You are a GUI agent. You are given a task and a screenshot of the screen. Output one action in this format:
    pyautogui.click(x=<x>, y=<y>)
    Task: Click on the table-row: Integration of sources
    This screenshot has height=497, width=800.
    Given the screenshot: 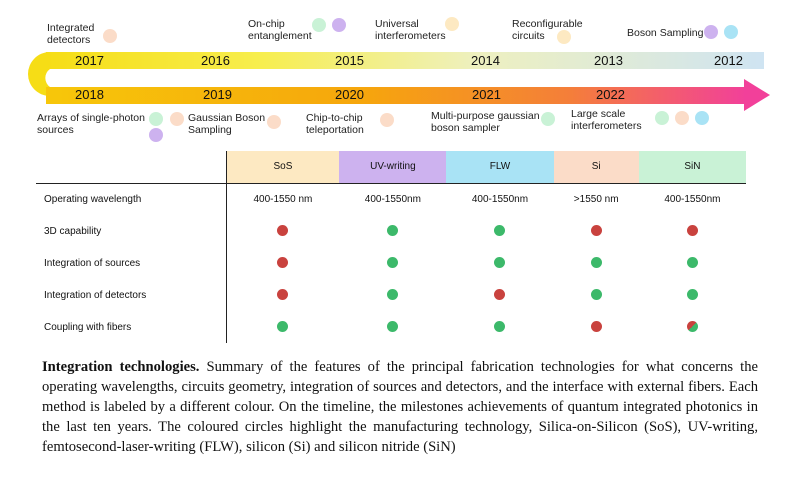 What is the action you would take?
    pyautogui.click(x=391, y=263)
    